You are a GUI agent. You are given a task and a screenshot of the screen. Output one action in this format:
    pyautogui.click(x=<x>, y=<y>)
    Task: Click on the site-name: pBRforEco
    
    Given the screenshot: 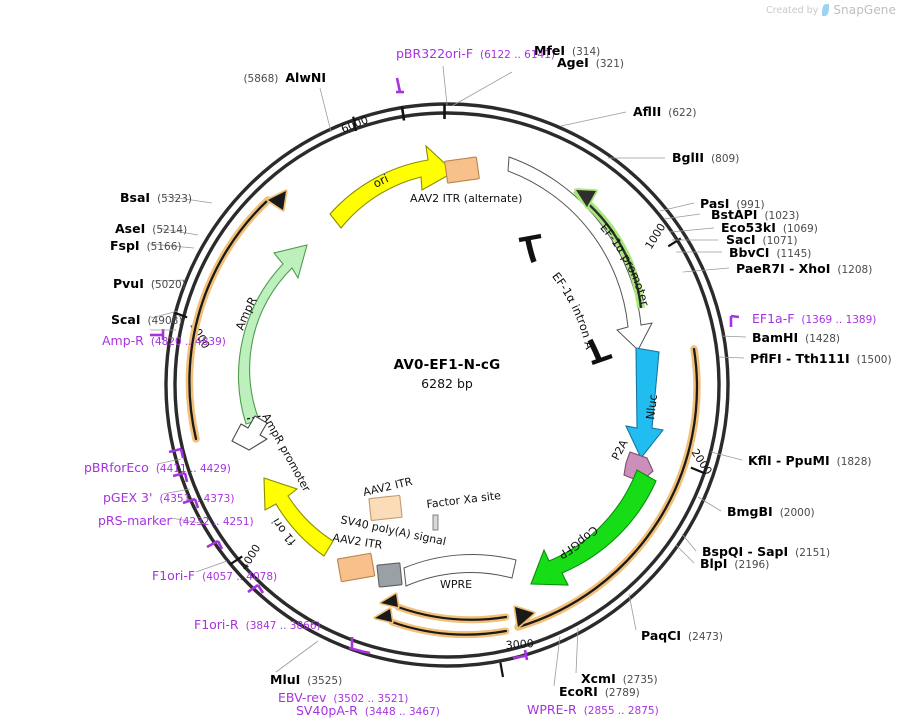 What is the action you would take?
    pyautogui.click(x=116, y=467)
    